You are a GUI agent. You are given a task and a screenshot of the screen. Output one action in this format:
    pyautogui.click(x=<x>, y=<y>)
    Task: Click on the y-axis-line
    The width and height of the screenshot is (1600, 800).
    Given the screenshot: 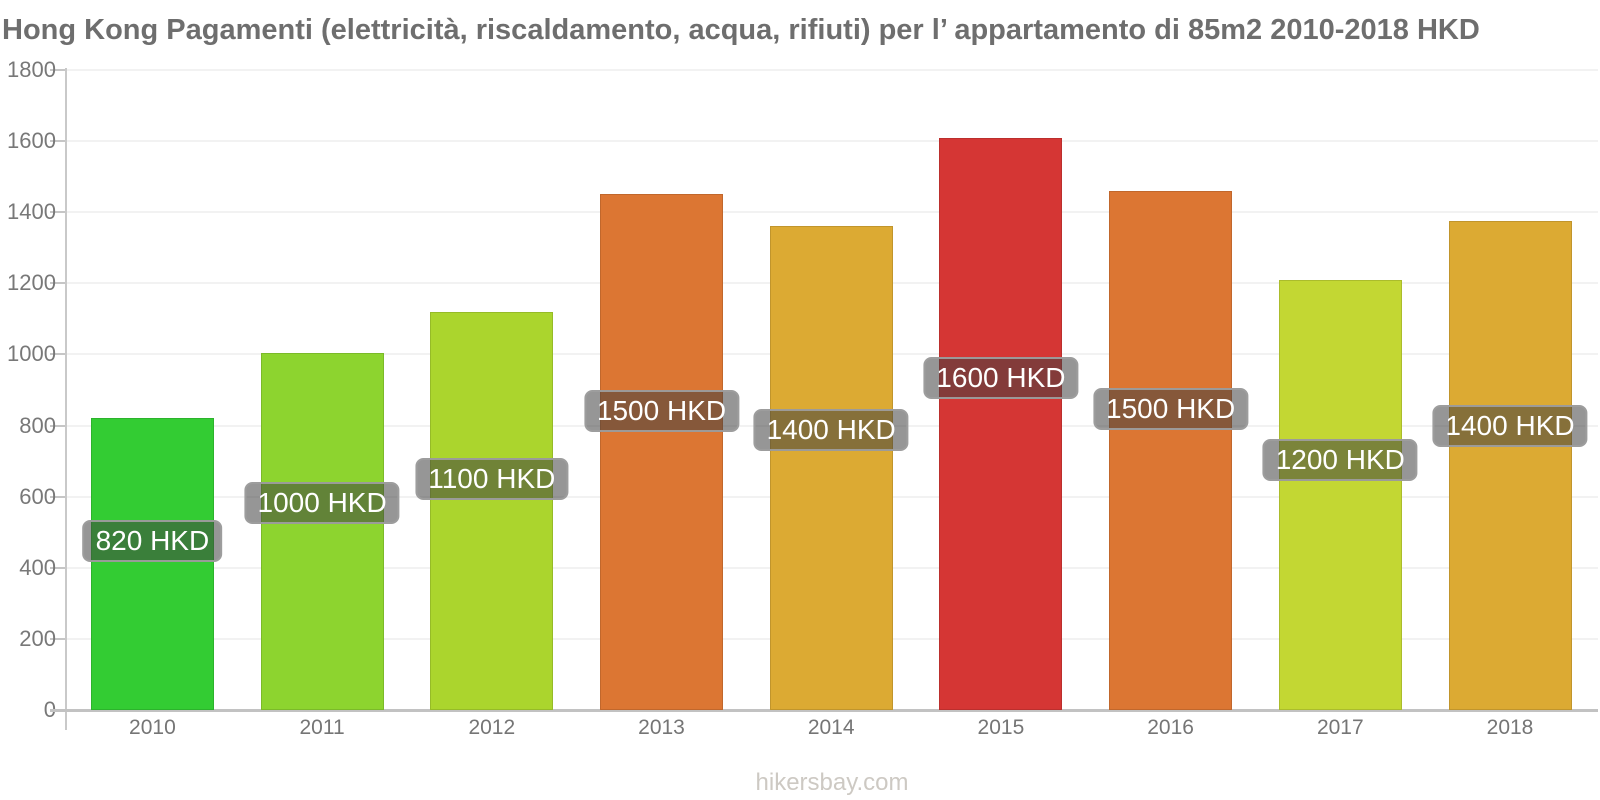 What is the action you would take?
    pyautogui.click(x=66, y=399)
    